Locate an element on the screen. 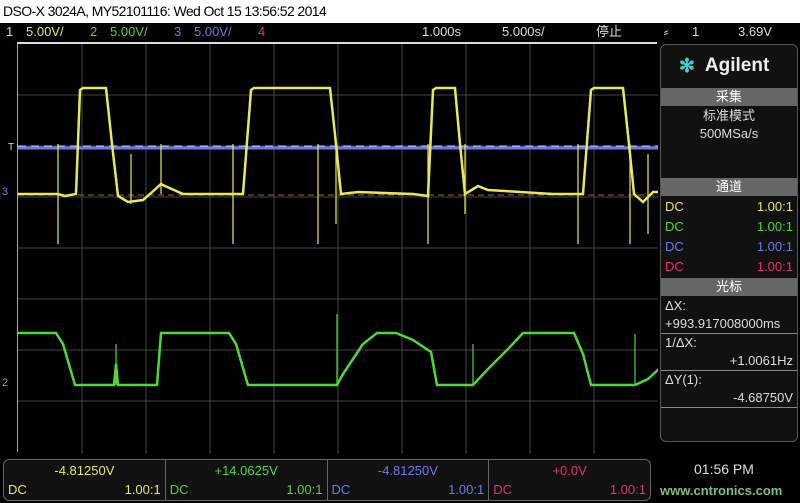 This screenshot has width=800, height=503. trigger-source: 1 is located at coordinates (696, 31).